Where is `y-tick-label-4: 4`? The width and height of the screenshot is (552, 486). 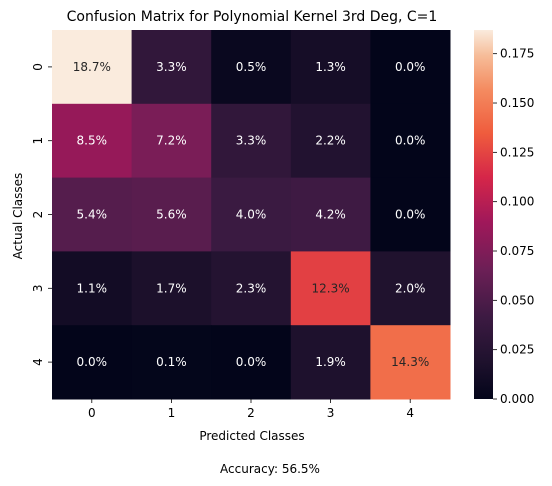
y-tick-label-4: 4 is located at coordinates (38, 362).